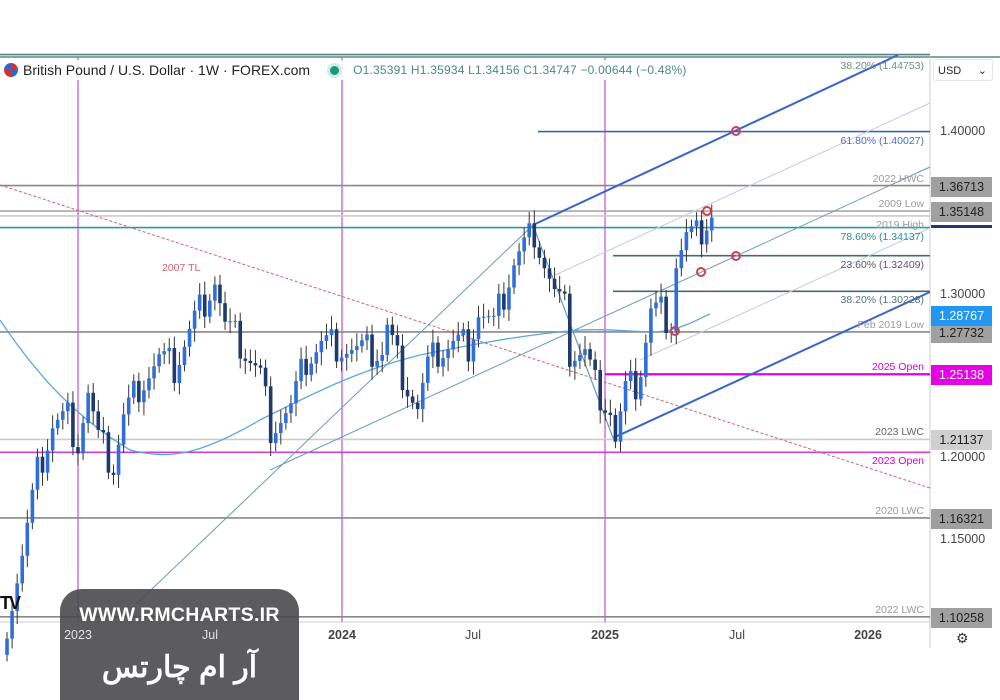 Image resolution: width=1000 pixels, height=700 pixels. Describe the element at coordinates (898, 367) in the screenshot. I see `level-label: 2025 Open` at that location.